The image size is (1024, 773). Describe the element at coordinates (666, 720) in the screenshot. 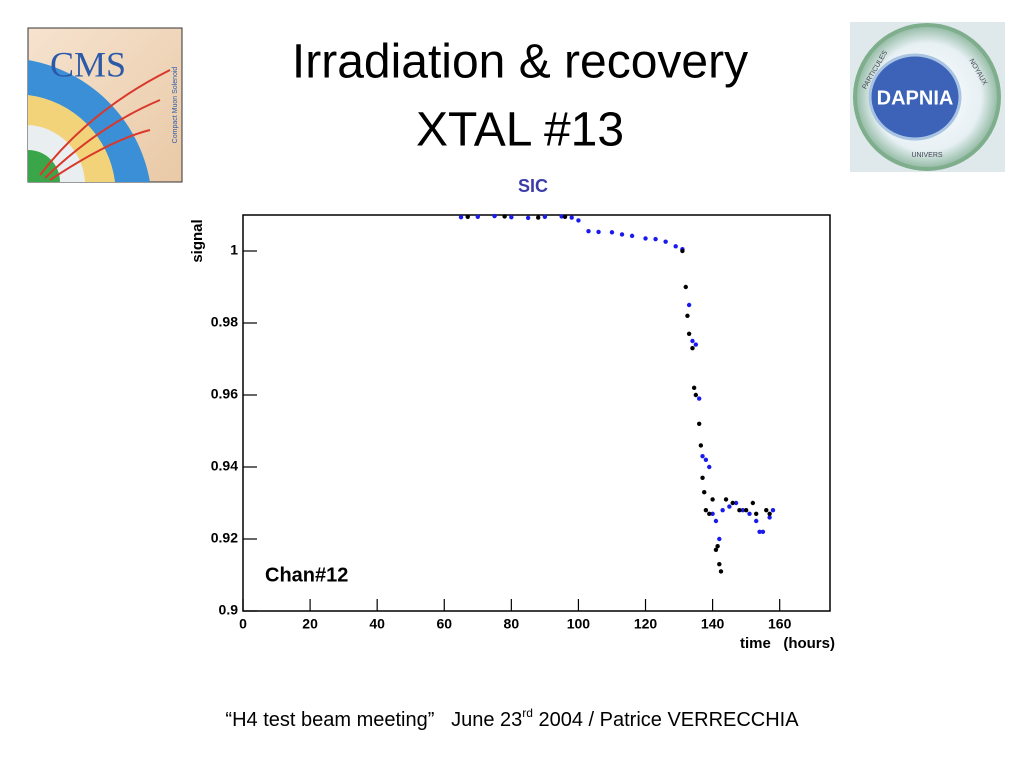

I see `footer-text: 2004 / Patrice VERRECCHIA` at that location.